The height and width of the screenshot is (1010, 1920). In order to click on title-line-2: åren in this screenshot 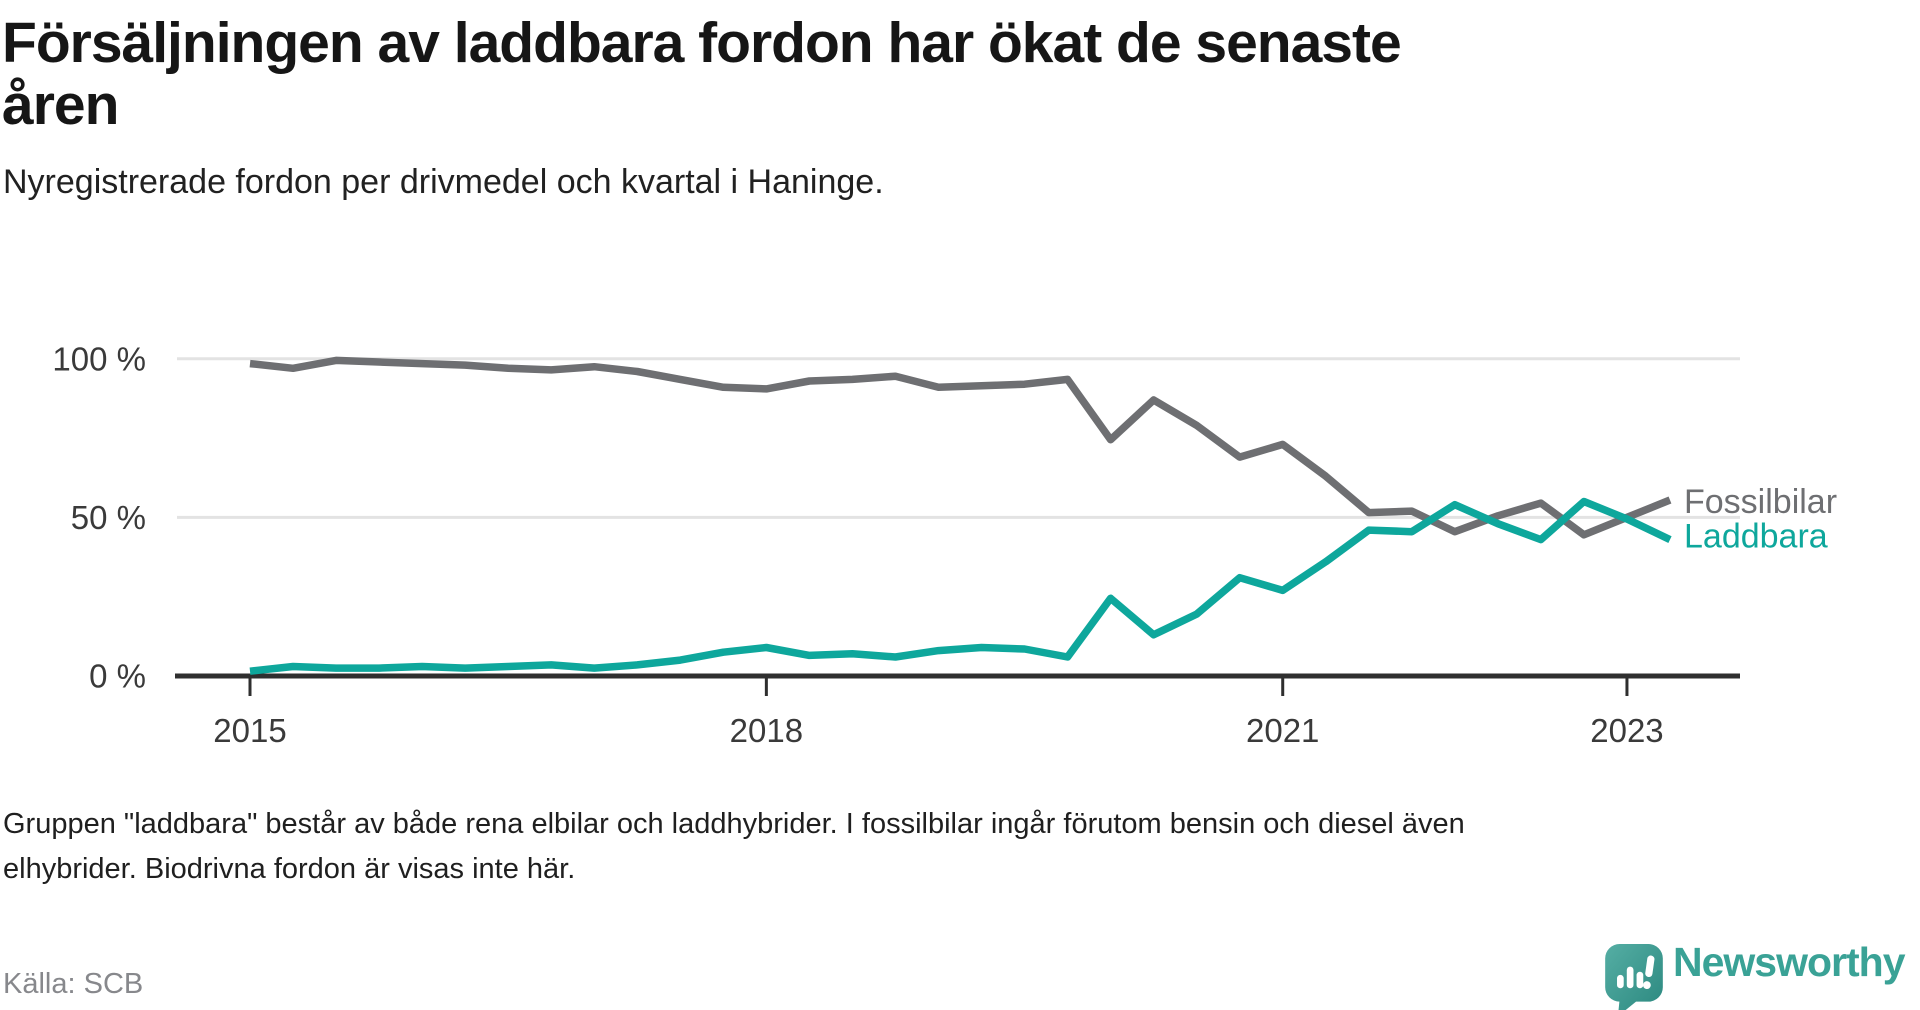, I will do `click(60, 105)`.